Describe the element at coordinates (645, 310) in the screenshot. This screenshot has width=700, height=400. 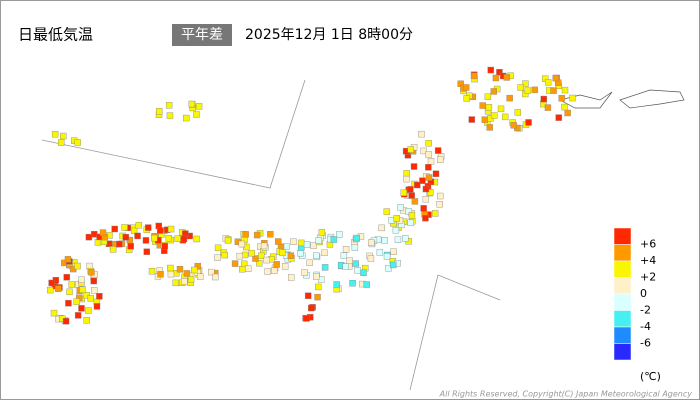
I see `legend-label: -2` at that location.